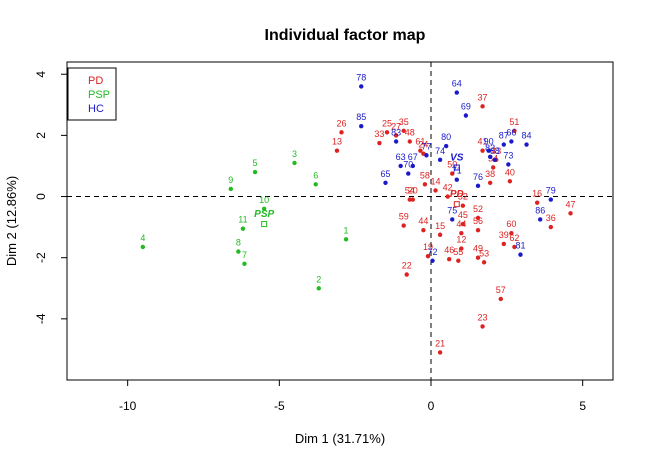 The width and height of the screenshot is (655, 465). What do you see at coordinates (483, 317) in the screenshot?
I see `point-label-pd: 23` at bounding box center [483, 317].